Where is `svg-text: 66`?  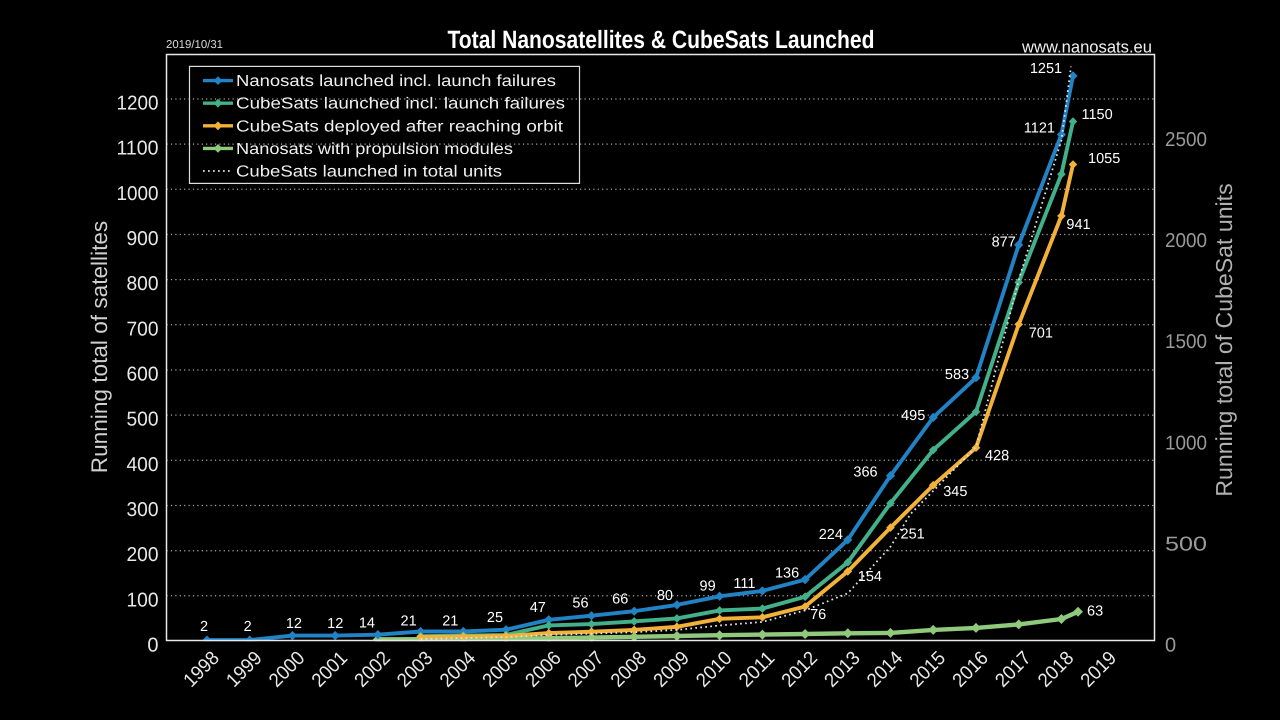
svg-text: 66 is located at coordinates (620, 600).